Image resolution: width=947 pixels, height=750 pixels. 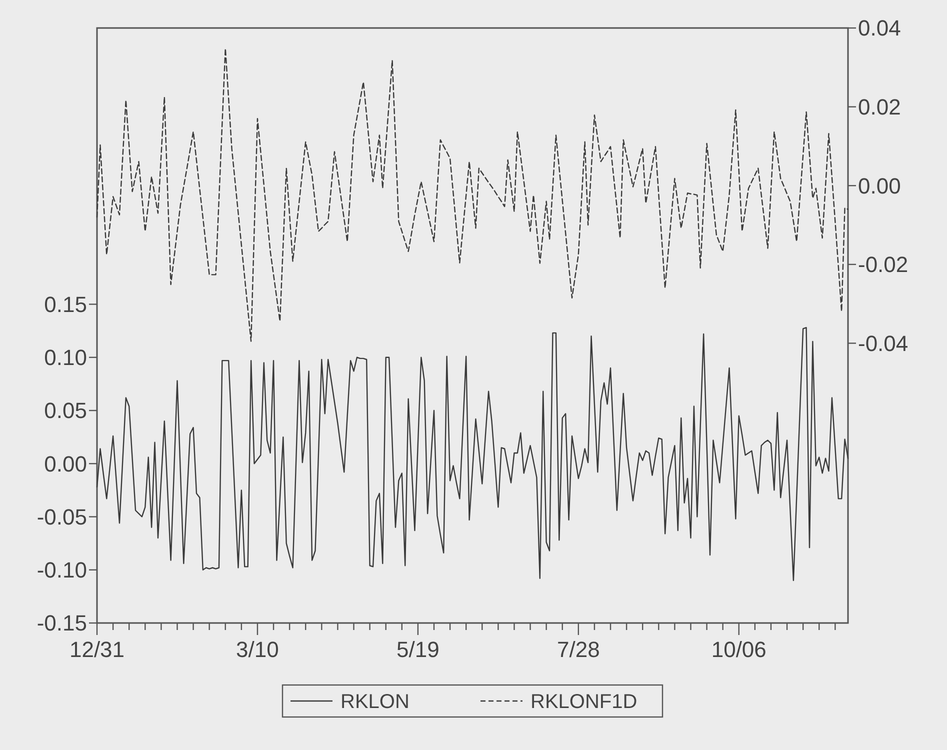 What do you see at coordinates (65, 304) in the screenshot?
I see `y-tick-label: 0.15` at bounding box center [65, 304].